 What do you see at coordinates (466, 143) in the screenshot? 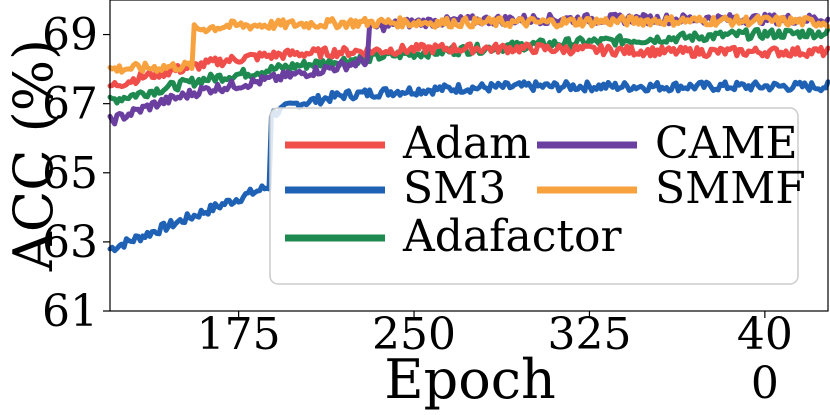
I see `legend-label-adam: Adam` at bounding box center [466, 143].